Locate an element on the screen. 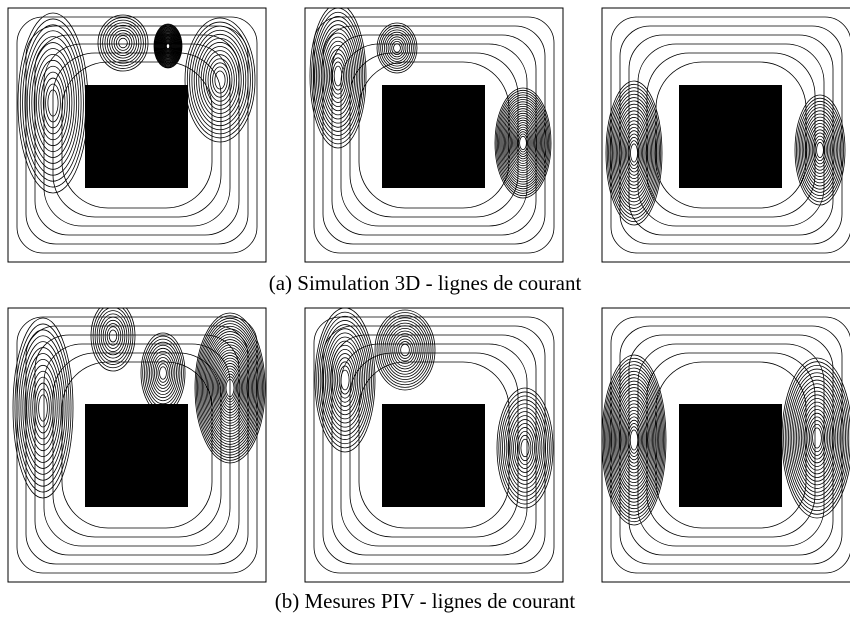  streamline-panel is located at coordinates (432, 131).